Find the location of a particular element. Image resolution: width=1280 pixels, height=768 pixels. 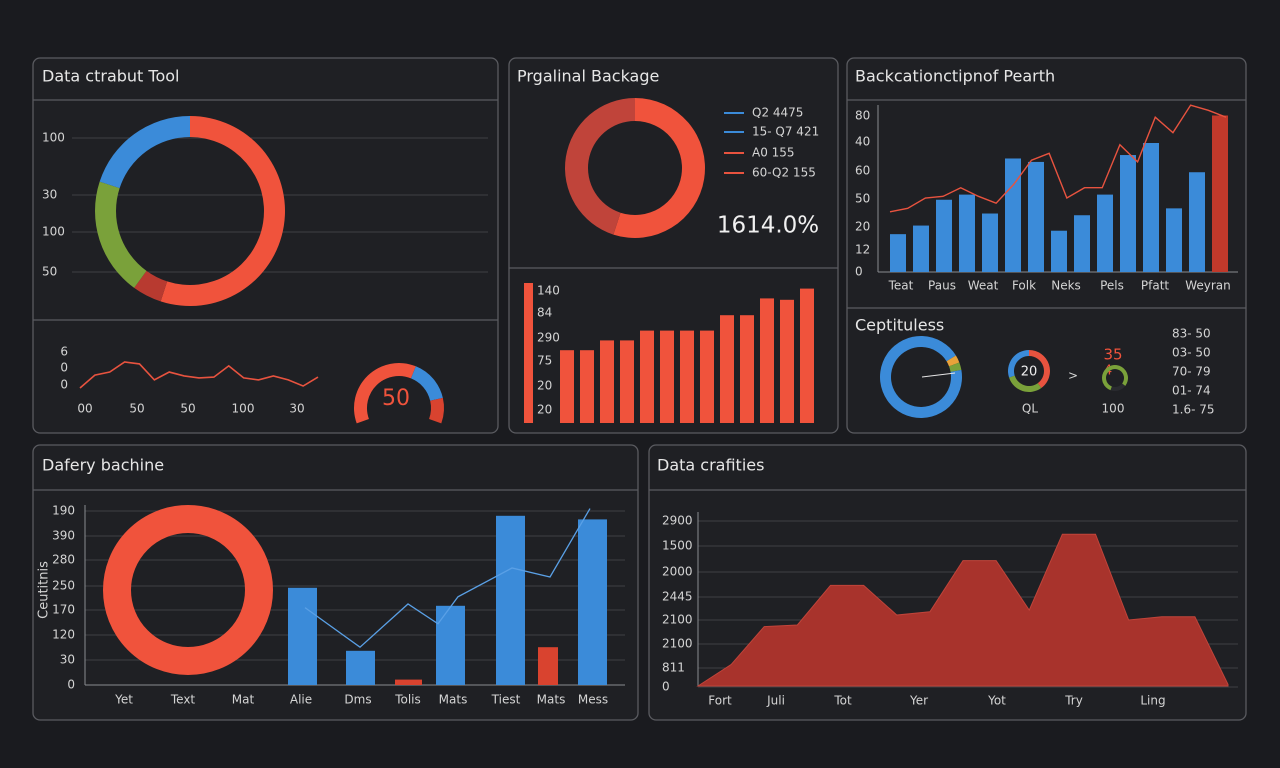

x-tick-label: Yot is located at coordinates (996, 701).